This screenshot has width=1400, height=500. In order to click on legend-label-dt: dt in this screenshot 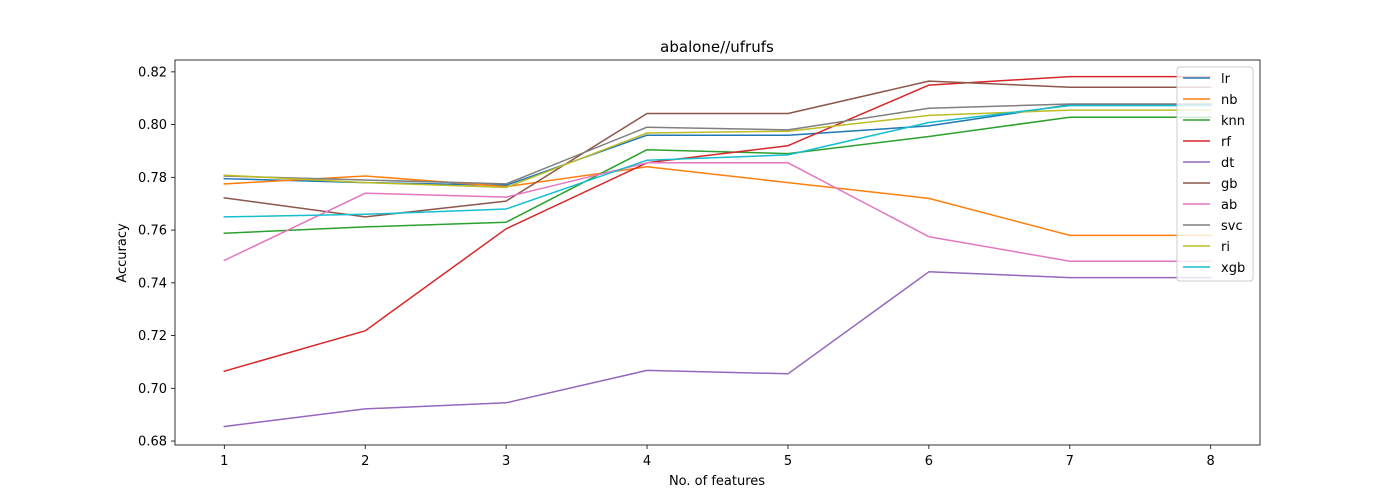, I will do `click(1227, 163)`.